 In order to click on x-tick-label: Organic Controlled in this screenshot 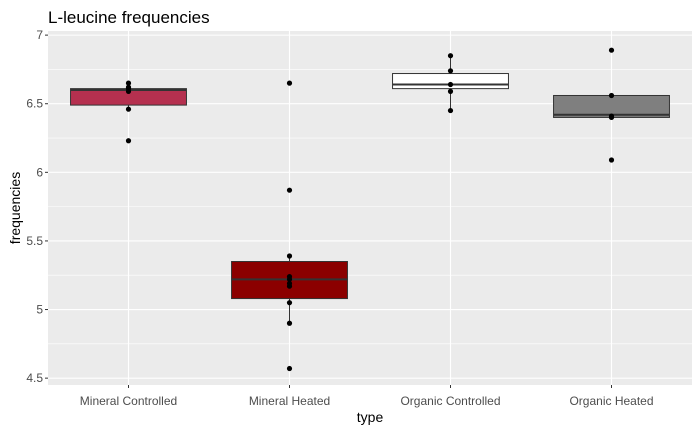, I will do `click(450, 401)`.